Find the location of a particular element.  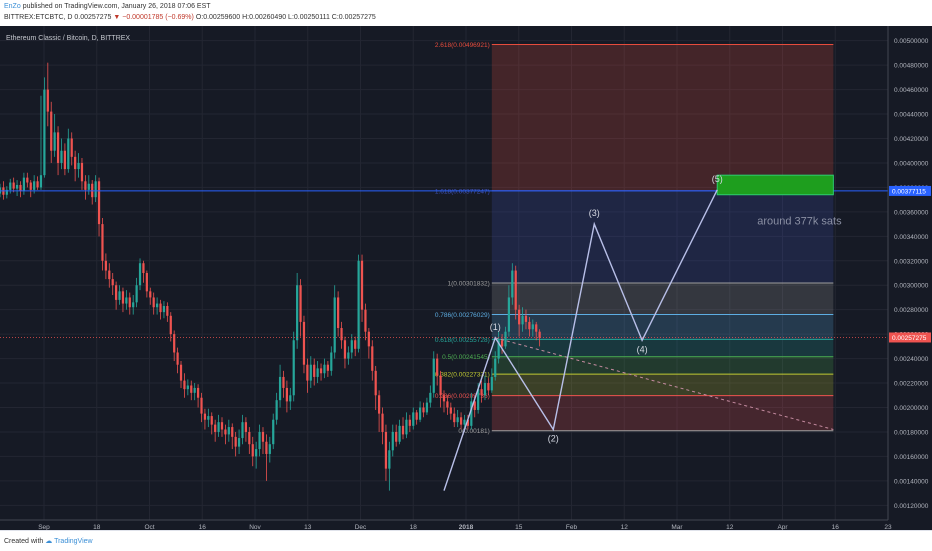

target-price-label: 0.00377115 is located at coordinates (909, 191).